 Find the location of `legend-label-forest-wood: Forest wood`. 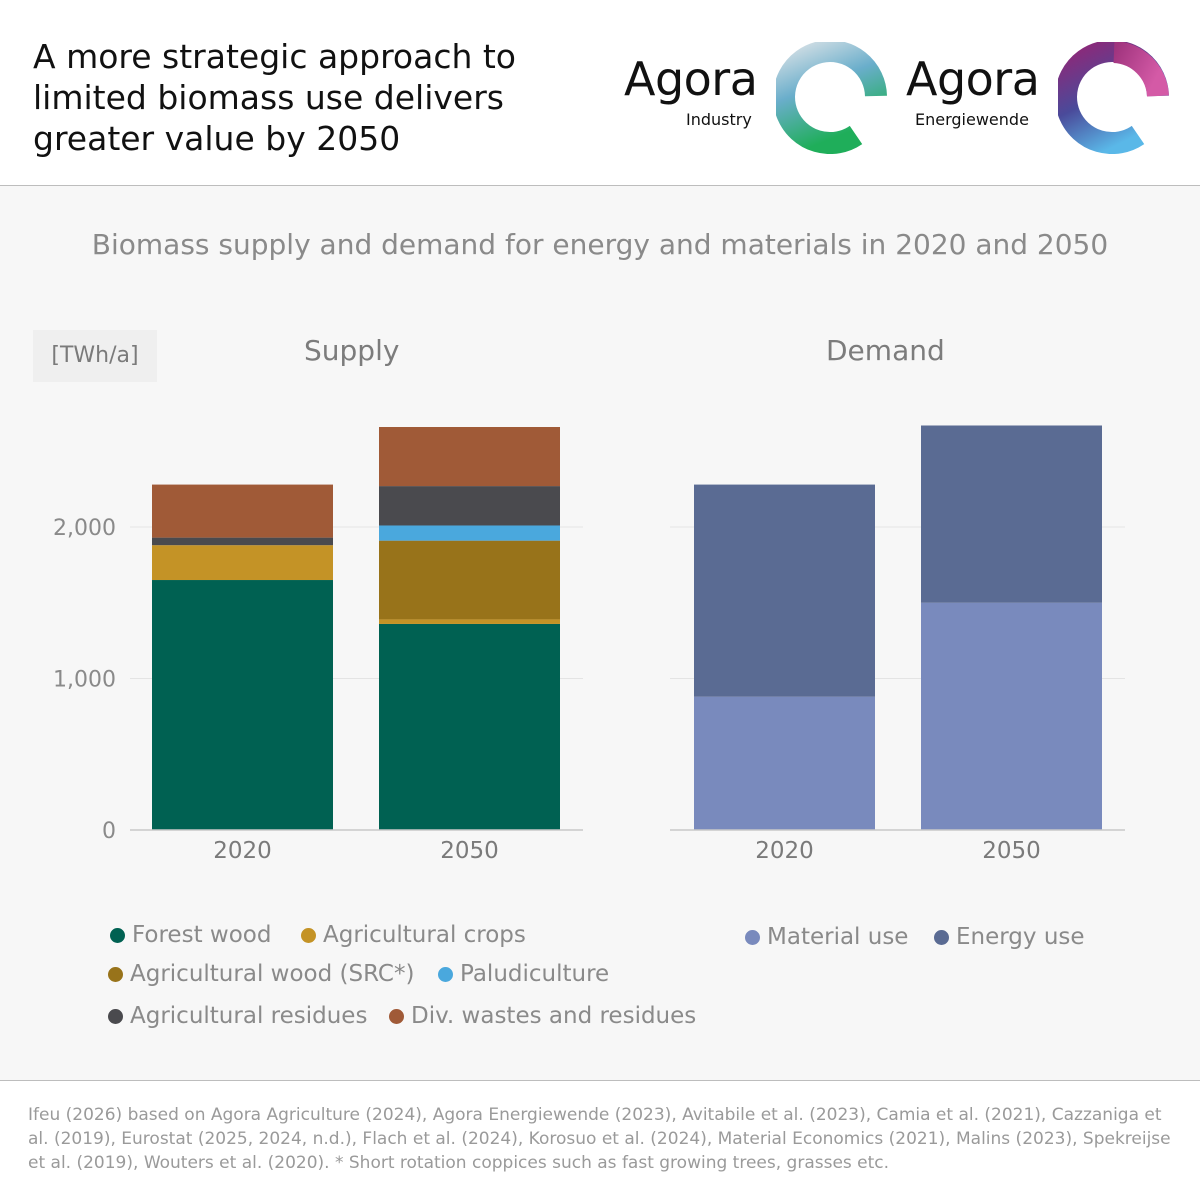

legend-label-forest-wood: Forest wood is located at coordinates (202, 935).